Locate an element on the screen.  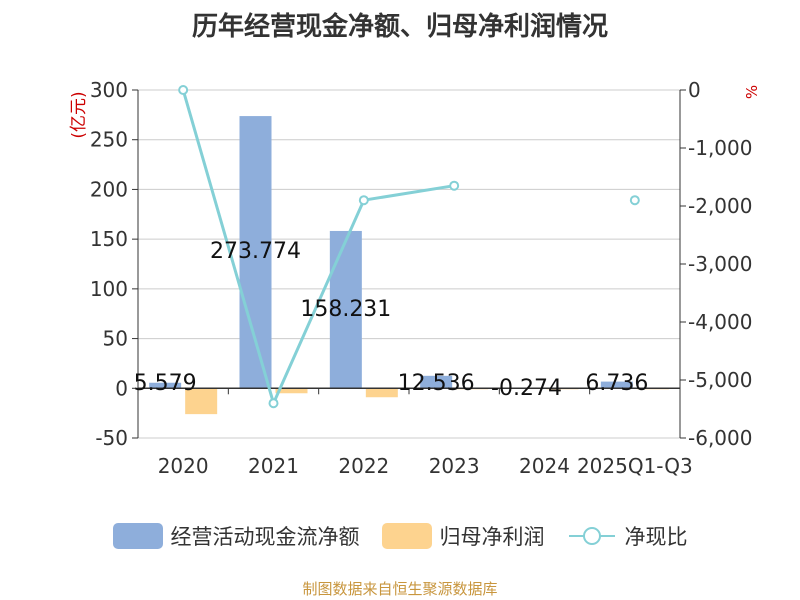
y-right-axis-label: % is located at coordinates (752, 92).